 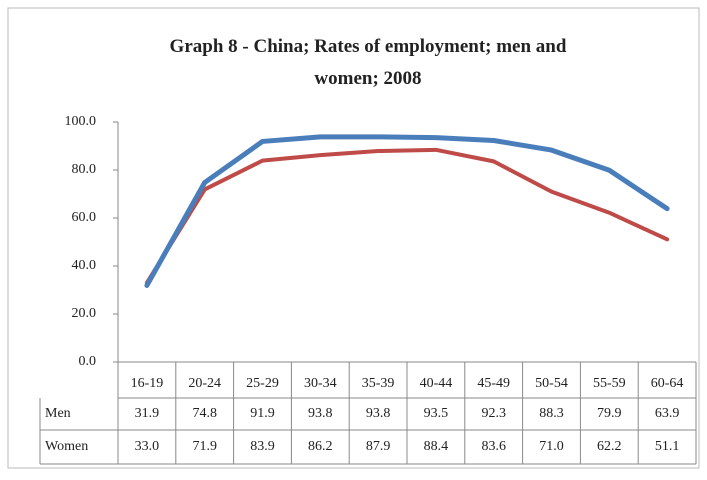 What do you see at coordinates (58, 413) in the screenshot?
I see `legend-label: Men` at bounding box center [58, 413].